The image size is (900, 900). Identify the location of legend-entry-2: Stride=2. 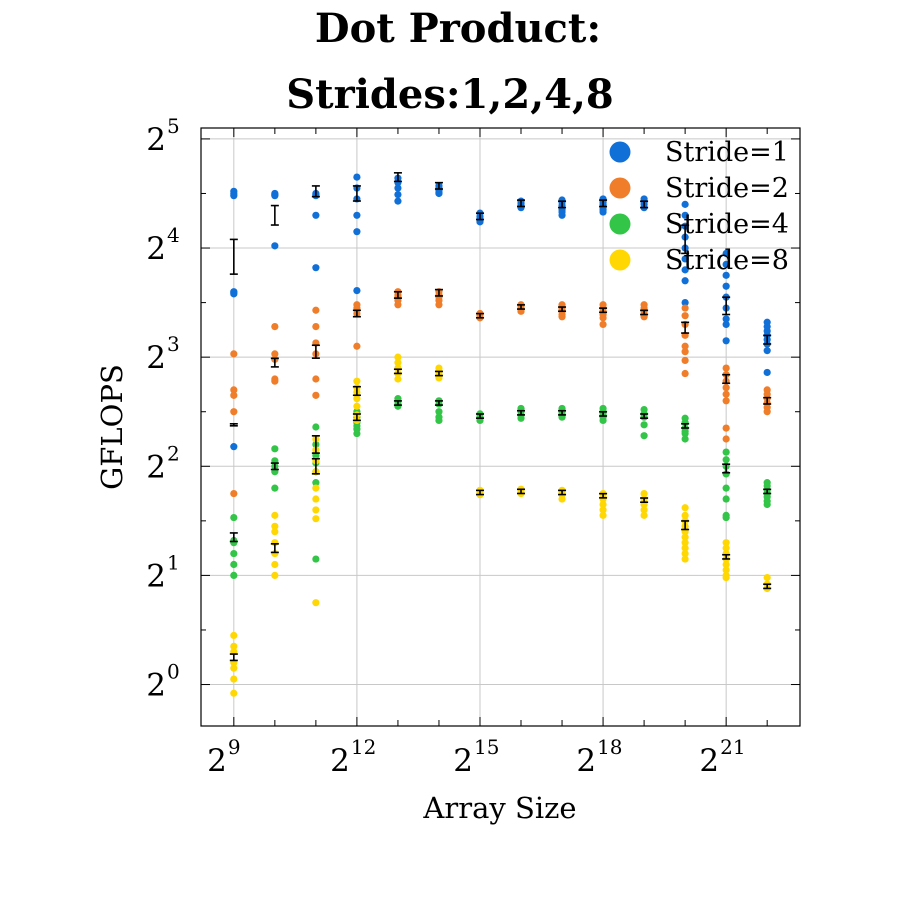
(699, 188).